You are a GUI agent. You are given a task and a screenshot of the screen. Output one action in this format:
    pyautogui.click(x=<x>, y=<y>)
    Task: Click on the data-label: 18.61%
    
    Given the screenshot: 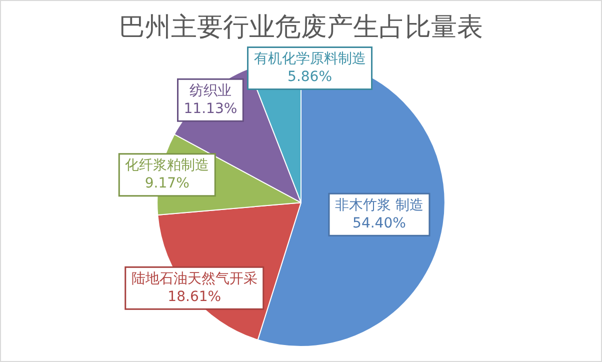 What is the action you would take?
    pyautogui.click(x=195, y=296)
    